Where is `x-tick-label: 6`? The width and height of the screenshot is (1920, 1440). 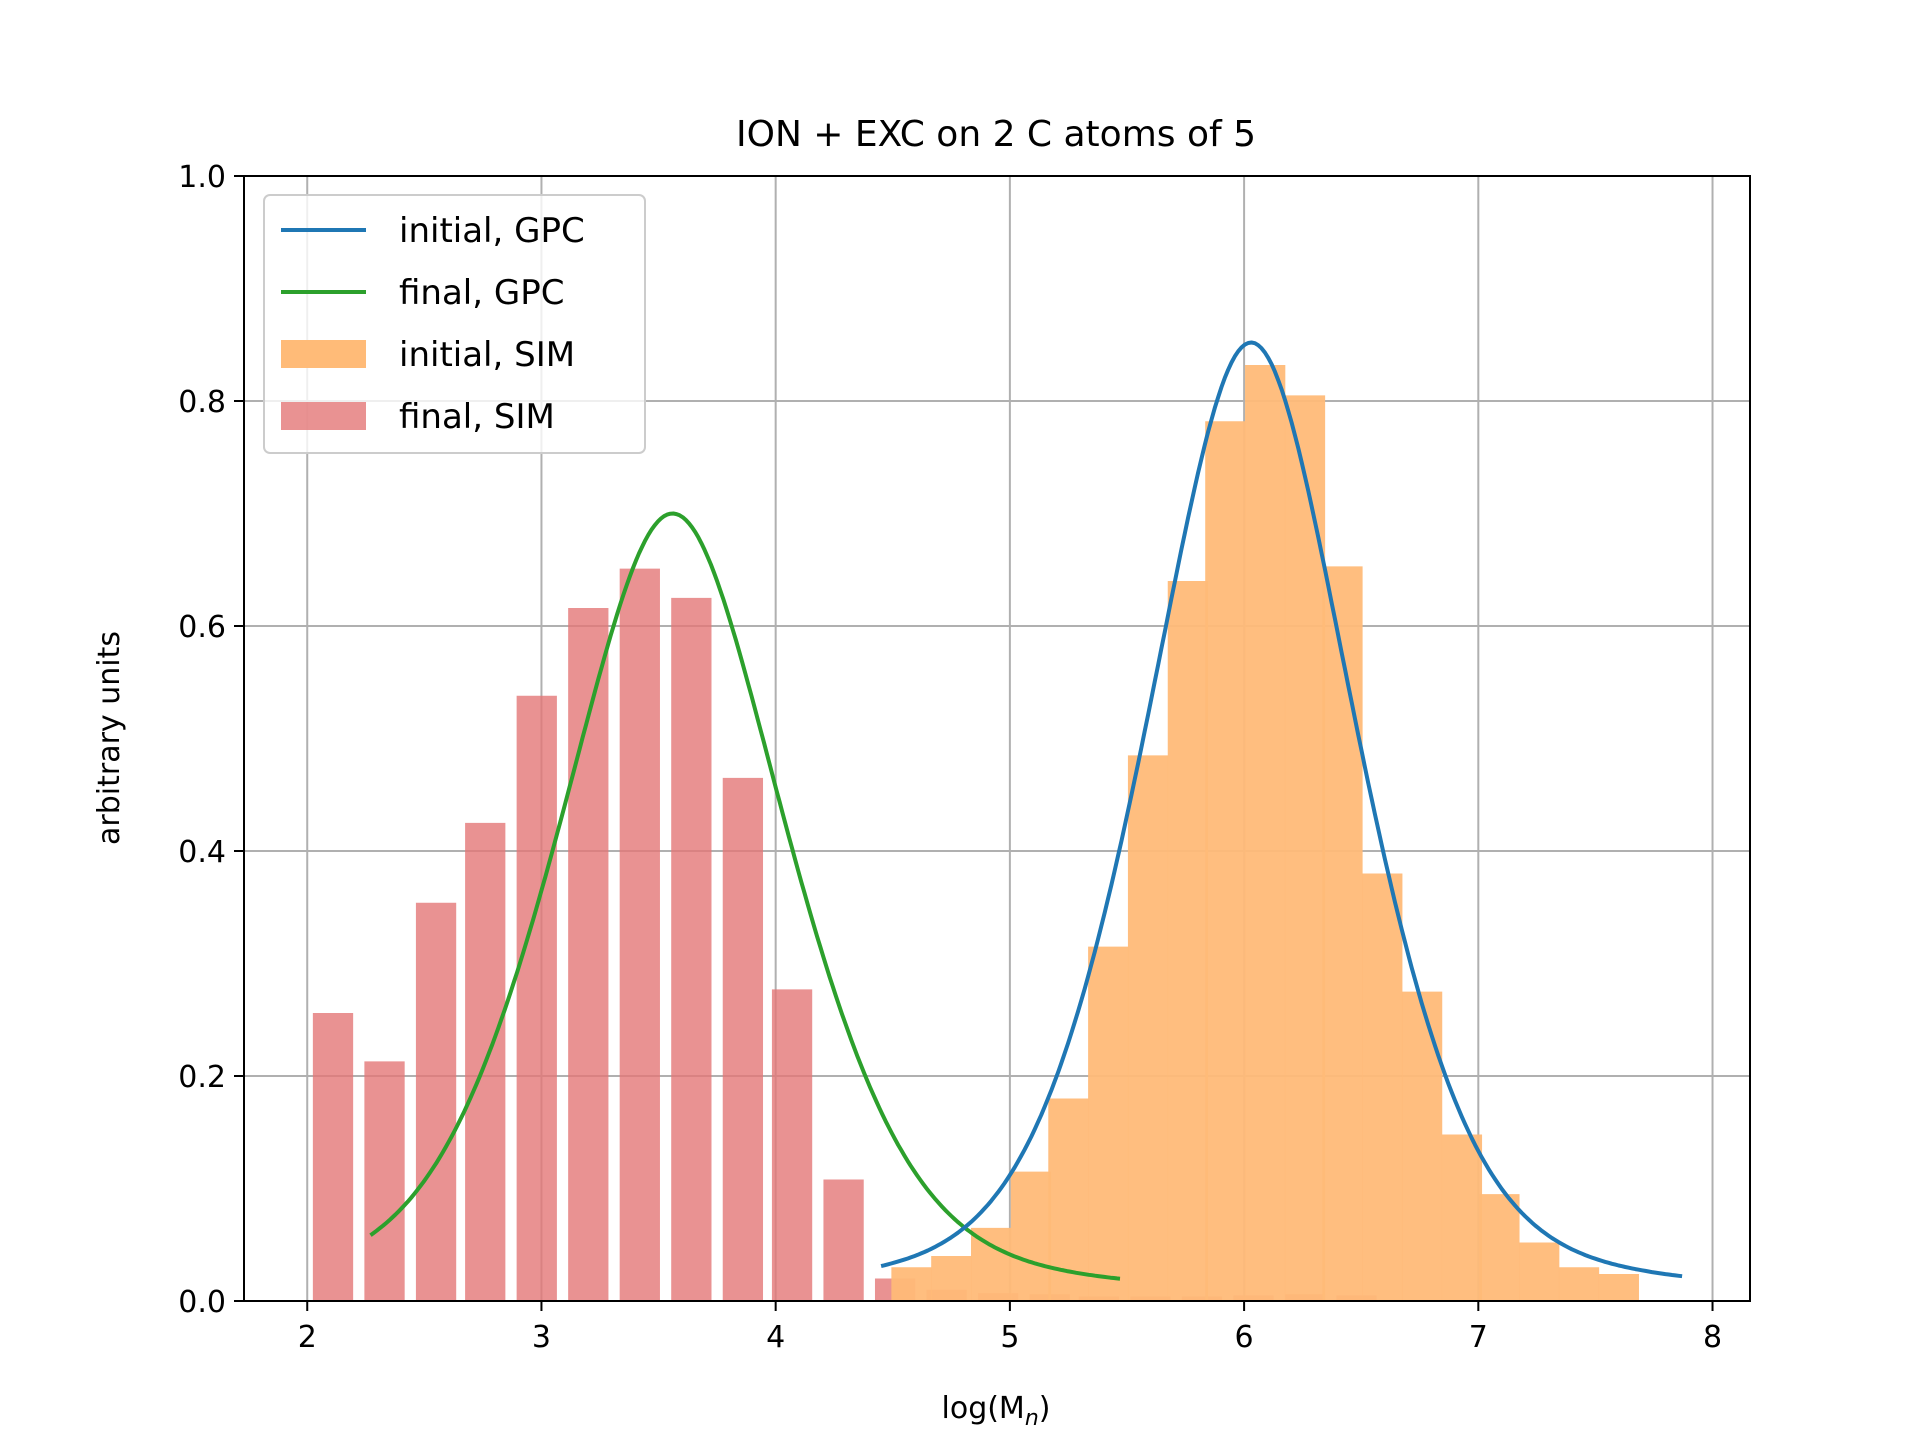
x-tick-label: 6 is located at coordinates (1244, 1337).